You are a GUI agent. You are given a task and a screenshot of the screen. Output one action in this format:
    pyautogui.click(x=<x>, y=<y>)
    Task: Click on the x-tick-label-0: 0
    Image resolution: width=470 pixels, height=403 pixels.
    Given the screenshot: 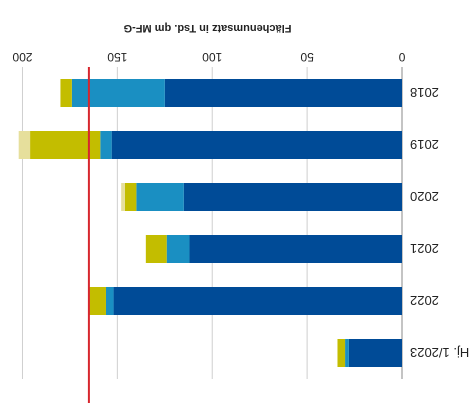 What is the action you would take?
    pyautogui.click(x=401, y=57)
    